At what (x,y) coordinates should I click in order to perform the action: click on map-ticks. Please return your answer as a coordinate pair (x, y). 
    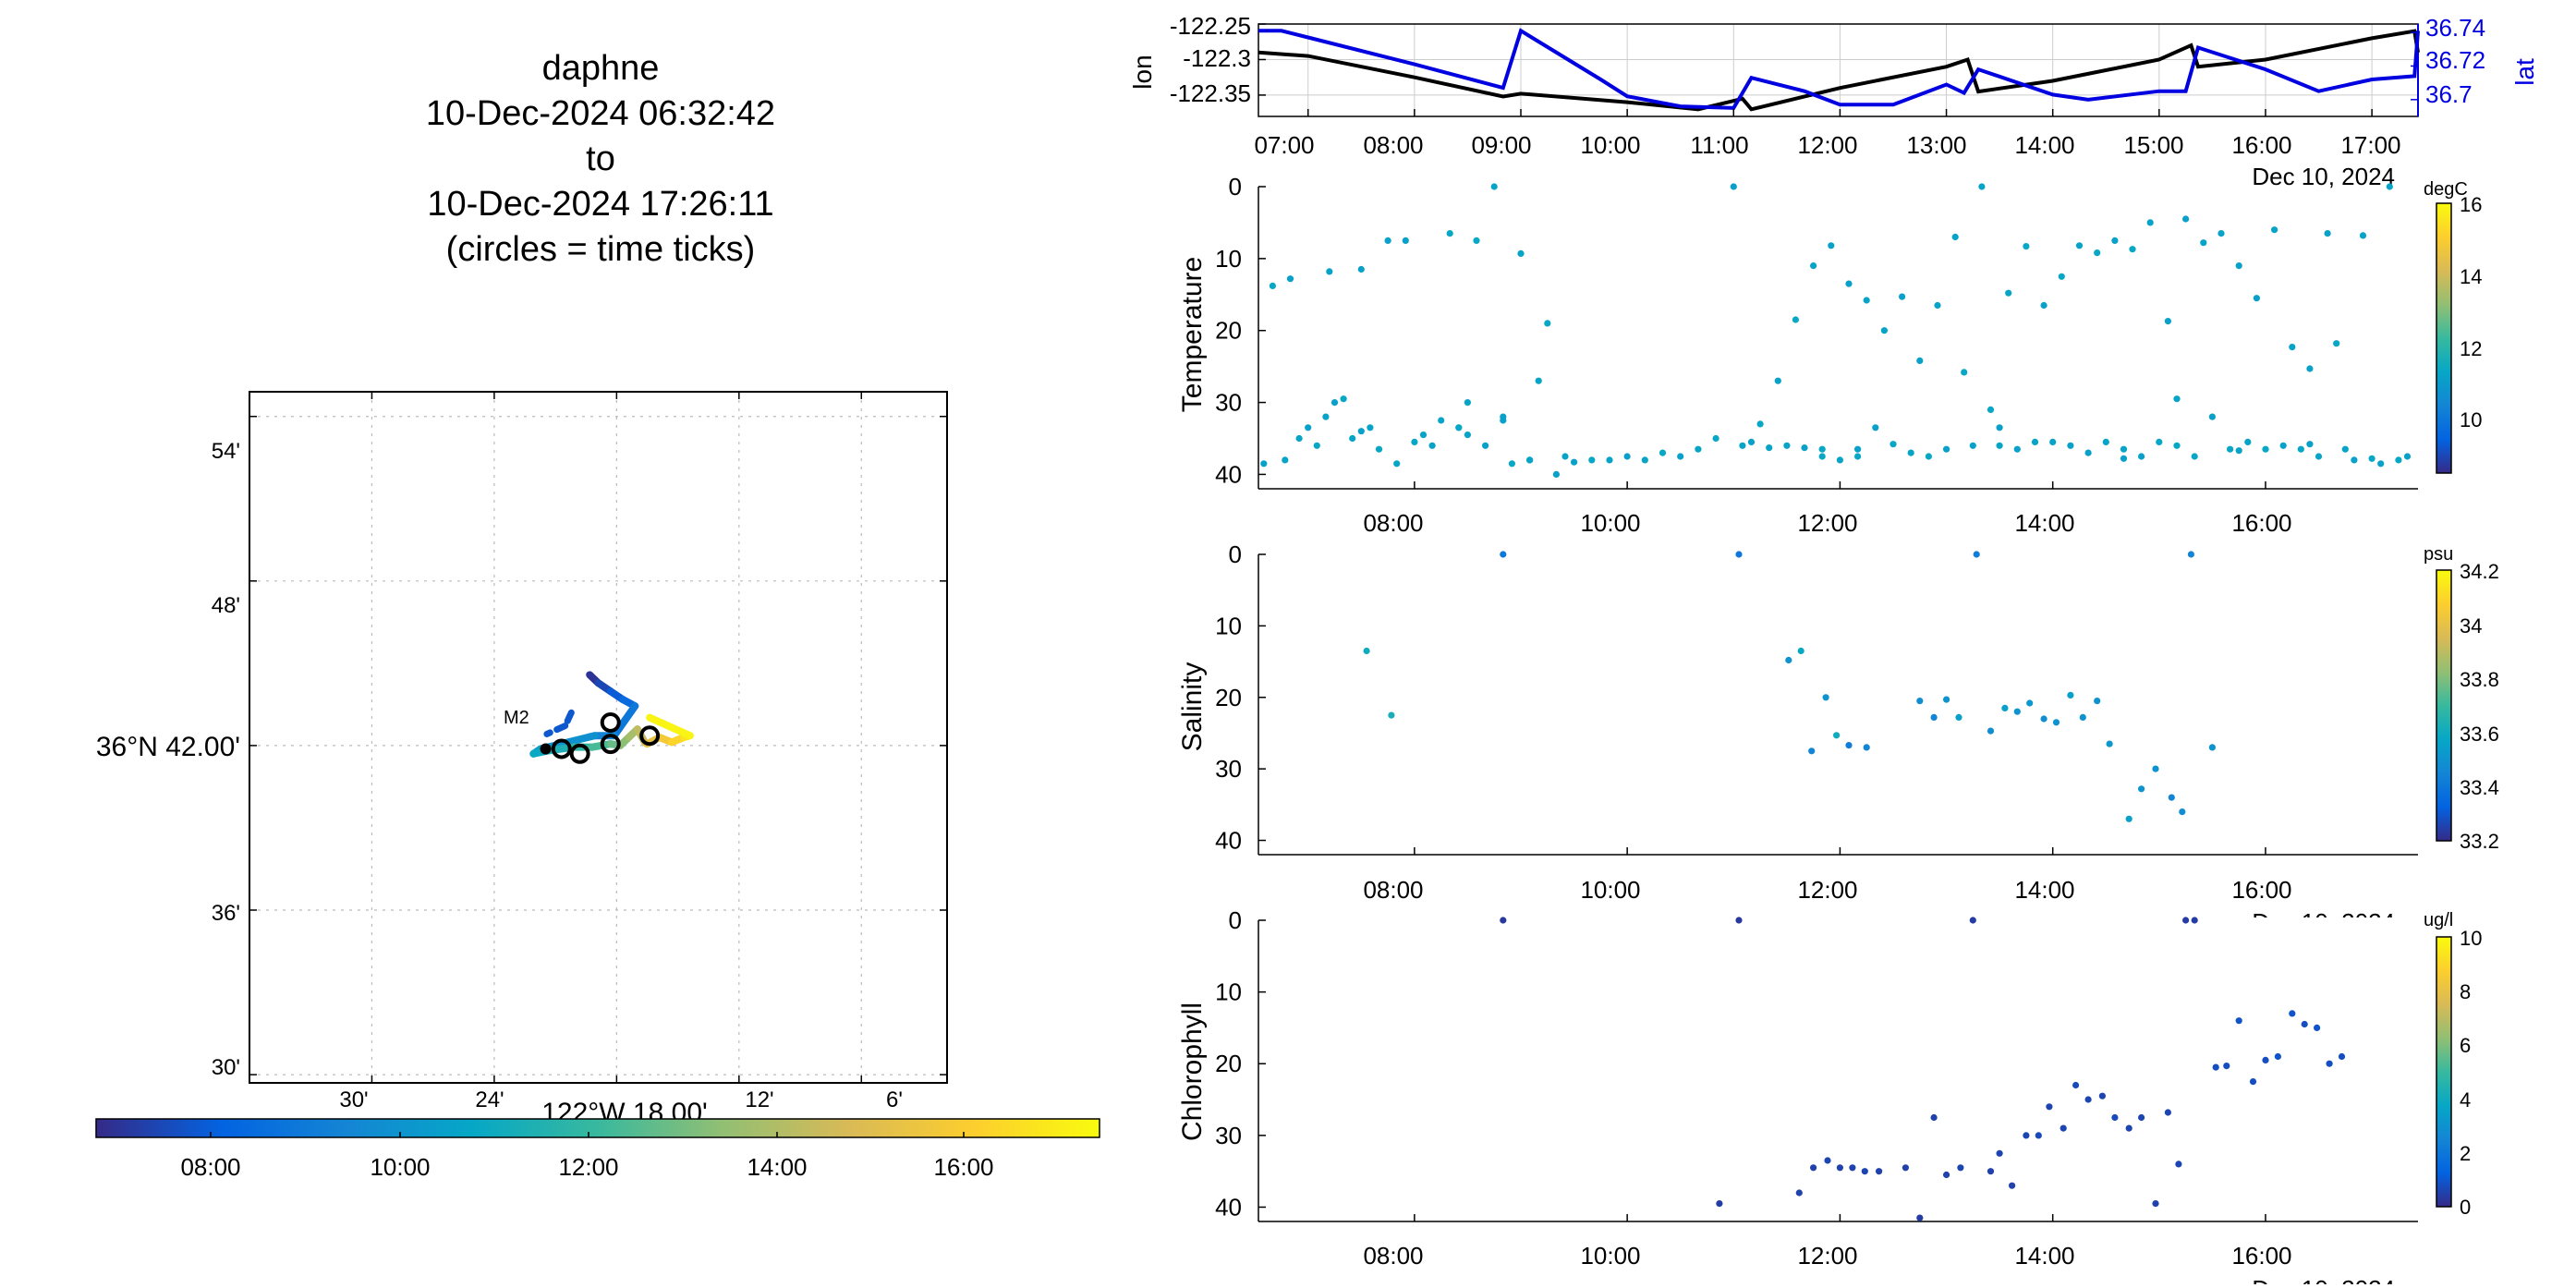
    Looking at the image, I should click on (598, 737).